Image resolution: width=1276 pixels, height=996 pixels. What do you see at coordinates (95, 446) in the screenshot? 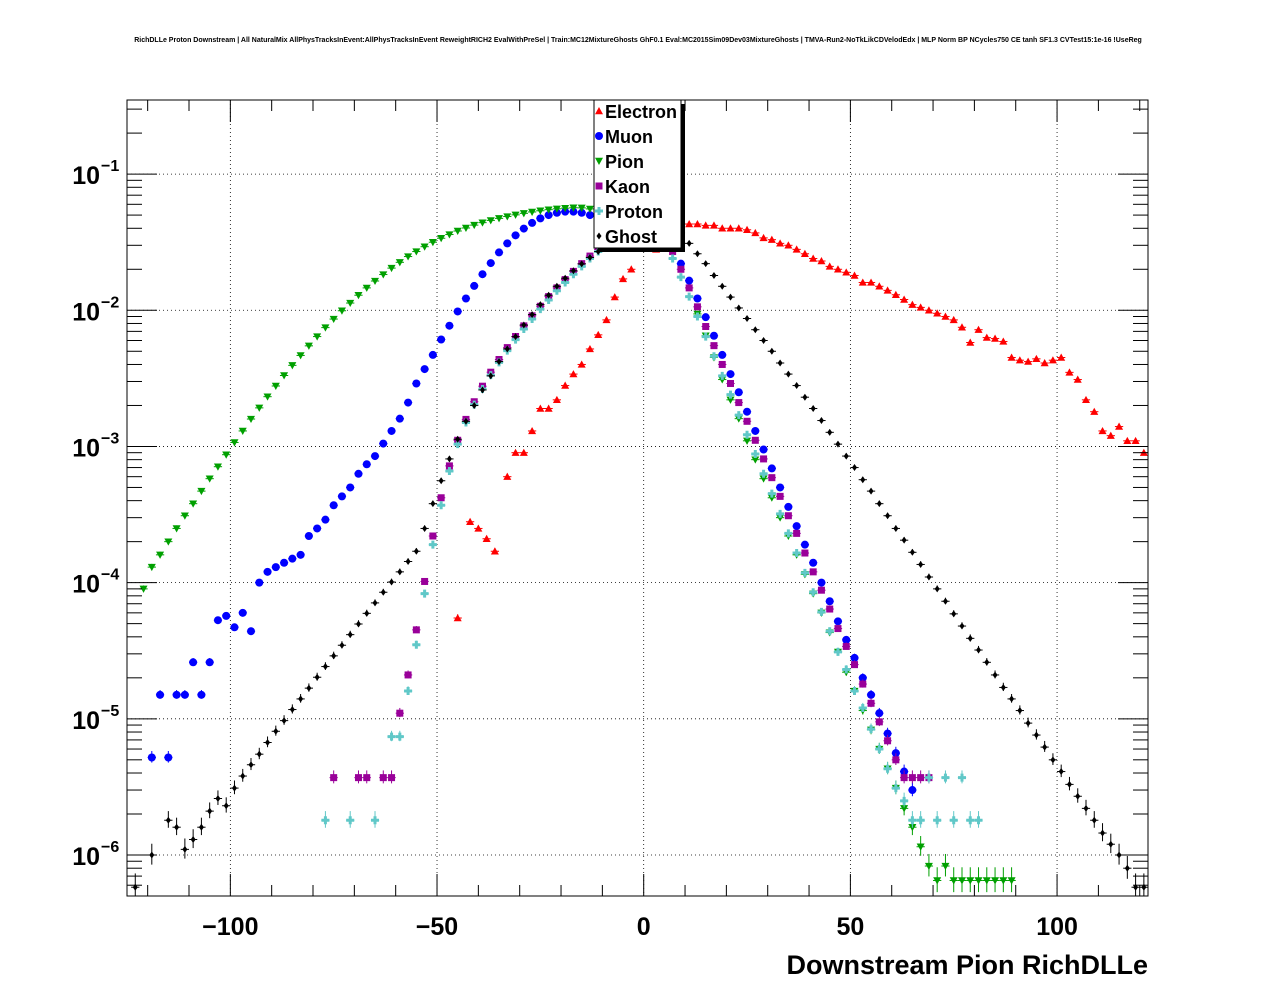
I see `y-tick-label: 10 −3` at bounding box center [95, 446].